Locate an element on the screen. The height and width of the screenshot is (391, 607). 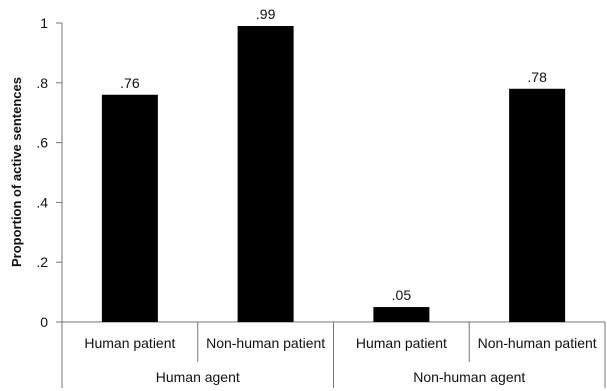
y-tick-label: .6 is located at coordinates (42, 143).